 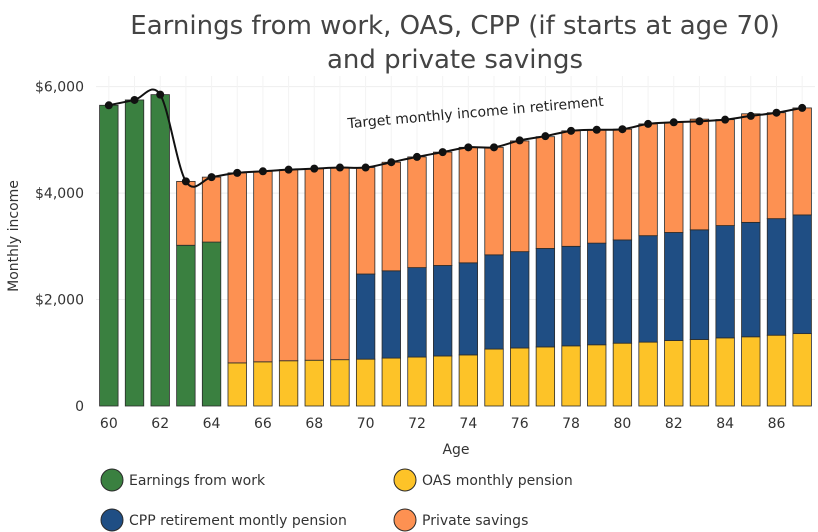 What do you see at coordinates (455, 450) in the screenshot?
I see `x-axis-title: Age` at bounding box center [455, 450].